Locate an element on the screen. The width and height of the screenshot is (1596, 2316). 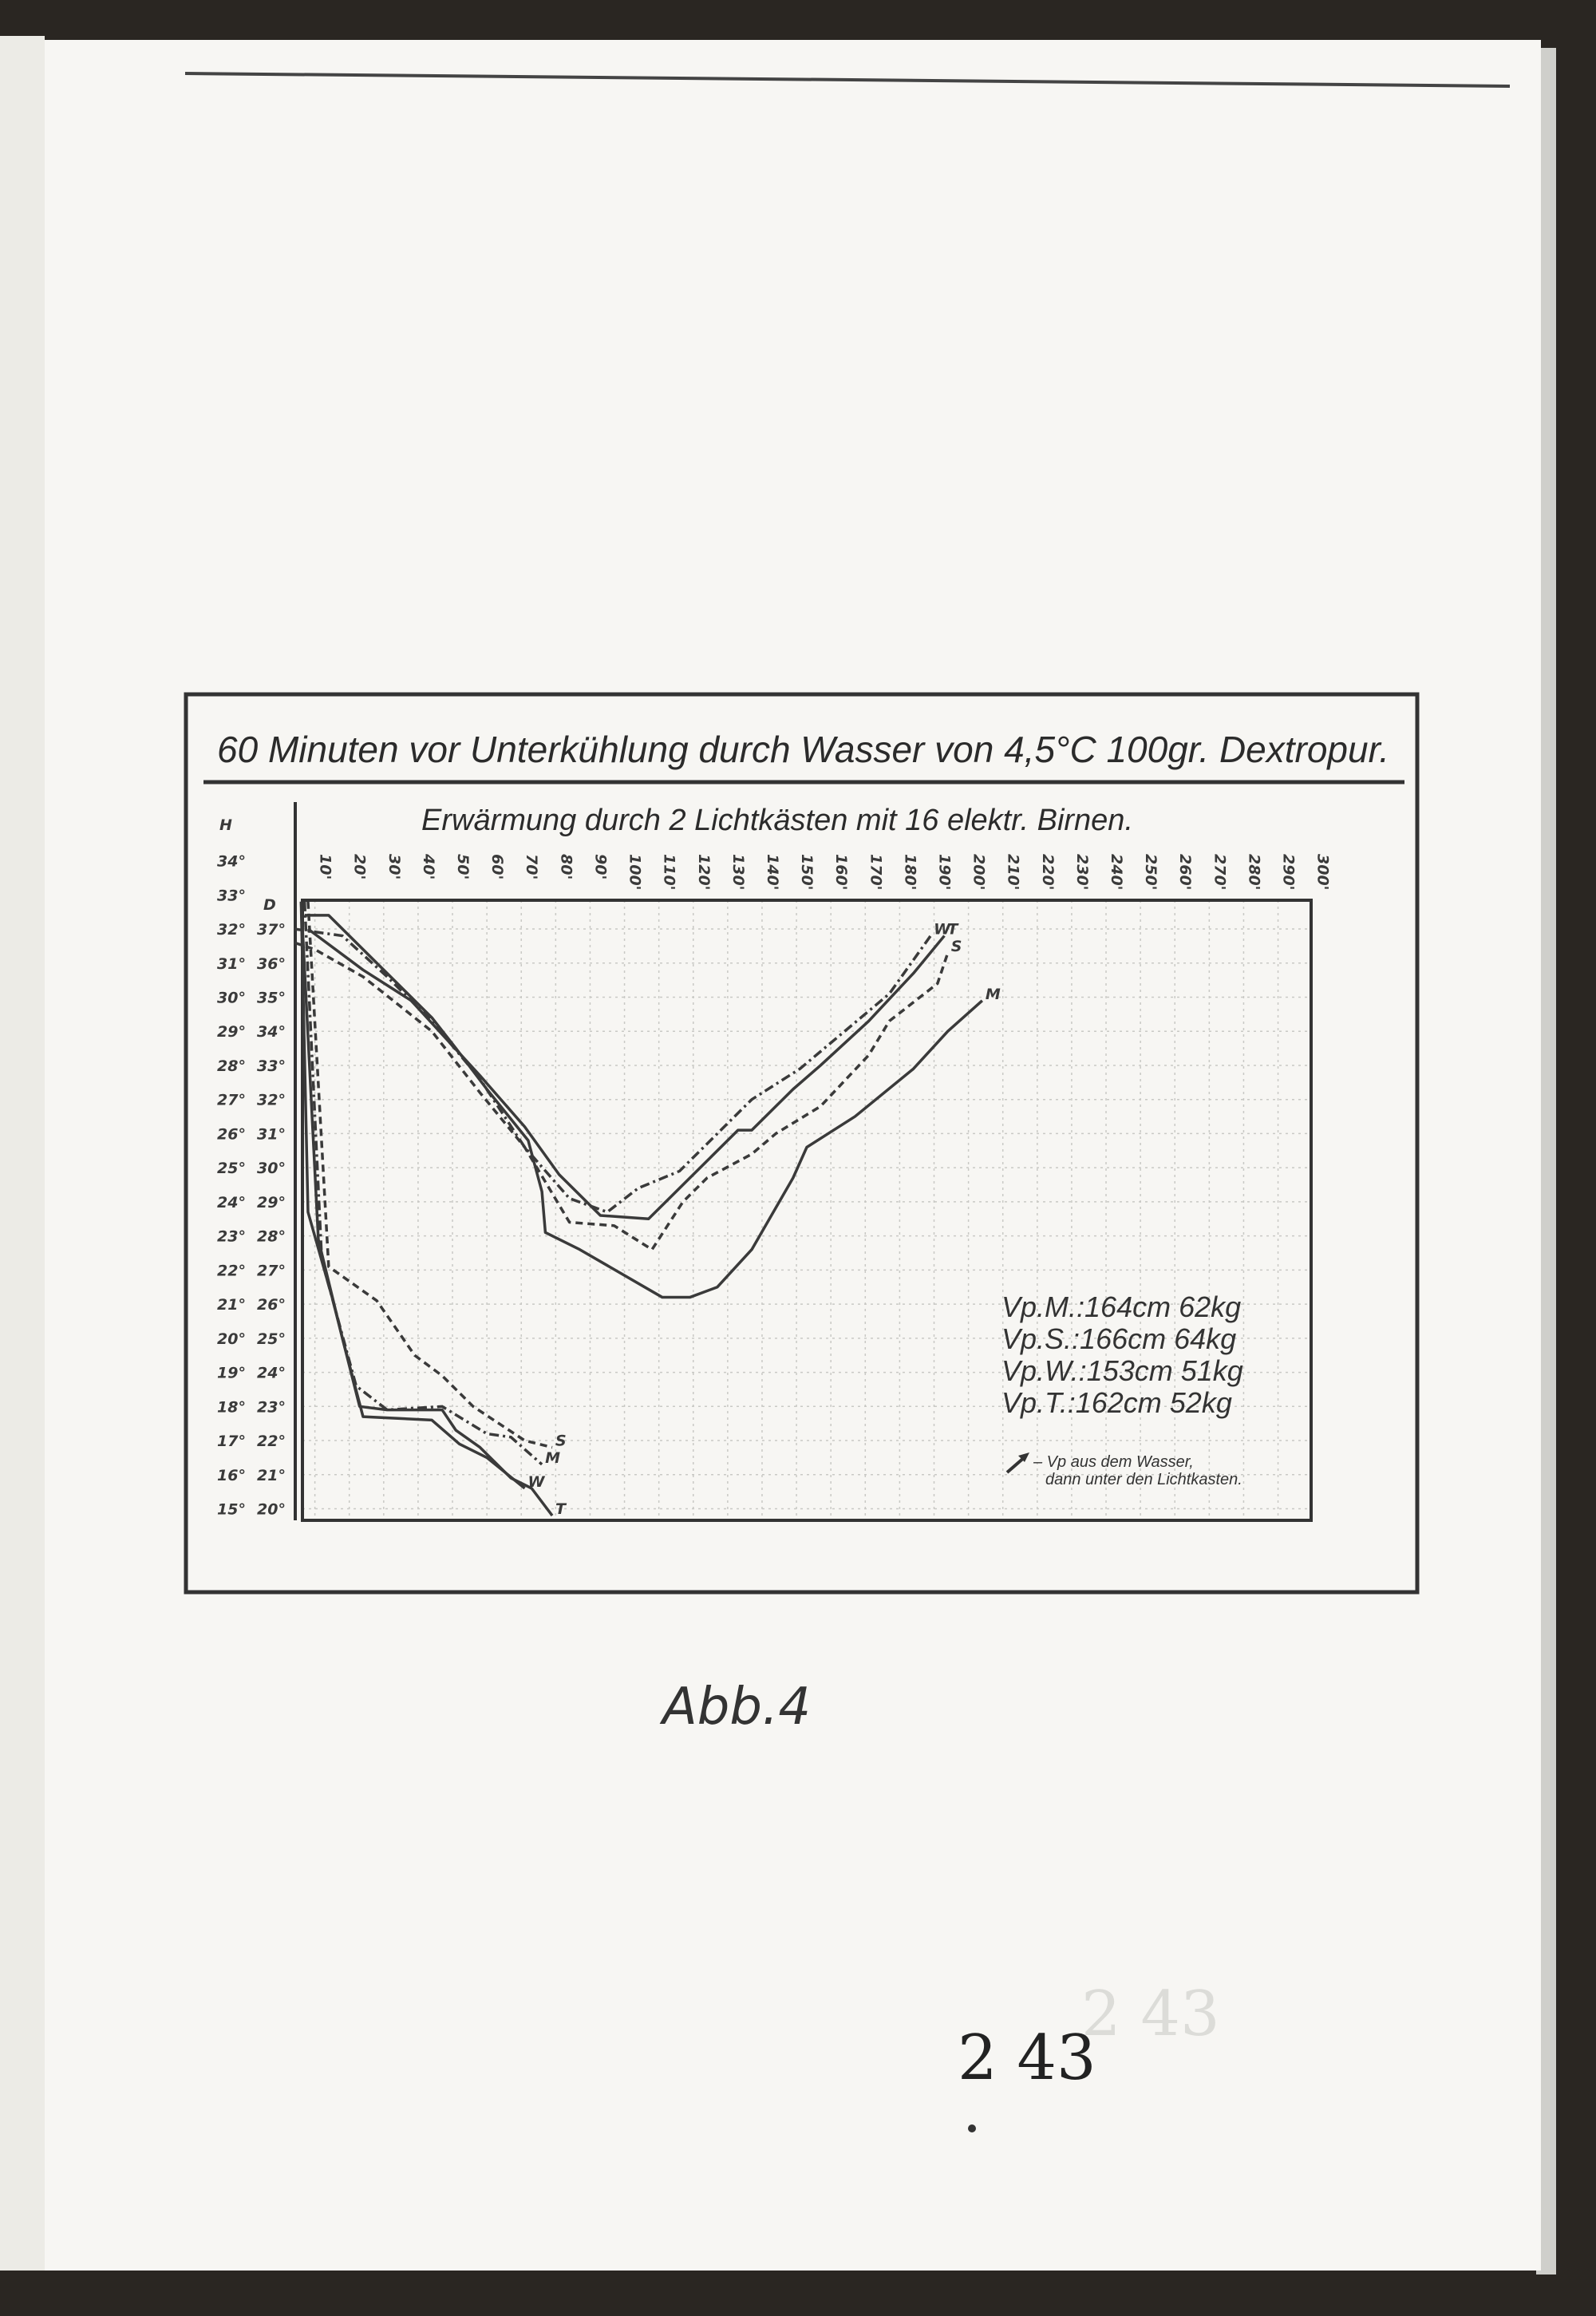
x-tick-label: 100' is located at coordinates (635, 872).